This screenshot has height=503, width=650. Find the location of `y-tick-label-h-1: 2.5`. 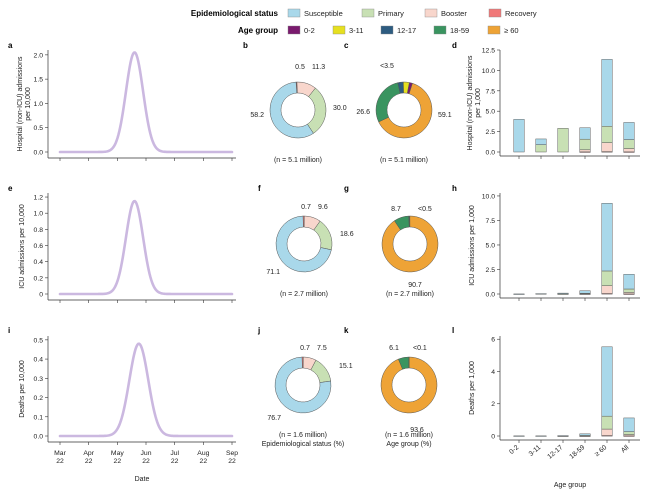

y-tick-label-h-1: 2.5 is located at coordinates (491, 270).